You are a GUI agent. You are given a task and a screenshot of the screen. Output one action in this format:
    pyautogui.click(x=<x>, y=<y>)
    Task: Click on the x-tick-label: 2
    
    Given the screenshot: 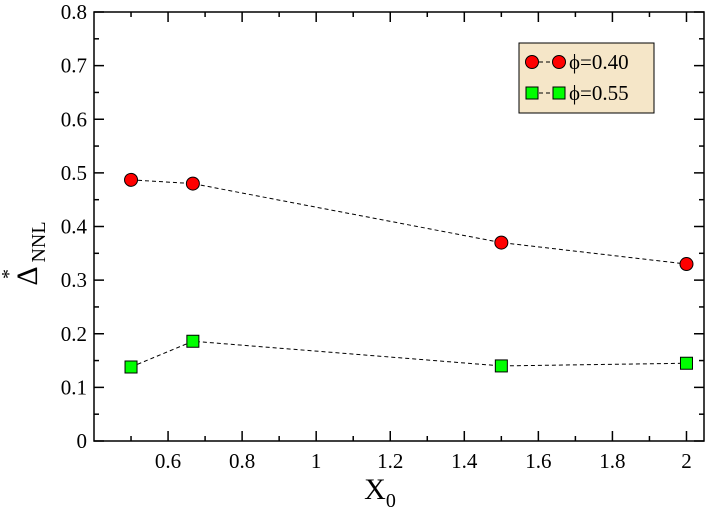 What is the action you would take?
    pyautogui.click(x=686, y=461)
    